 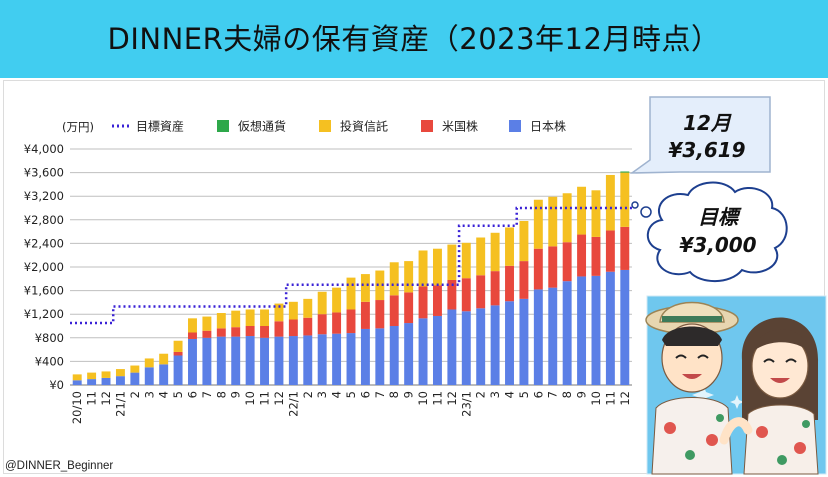 I want to click on woman-figure, so click(x=769, y=396).